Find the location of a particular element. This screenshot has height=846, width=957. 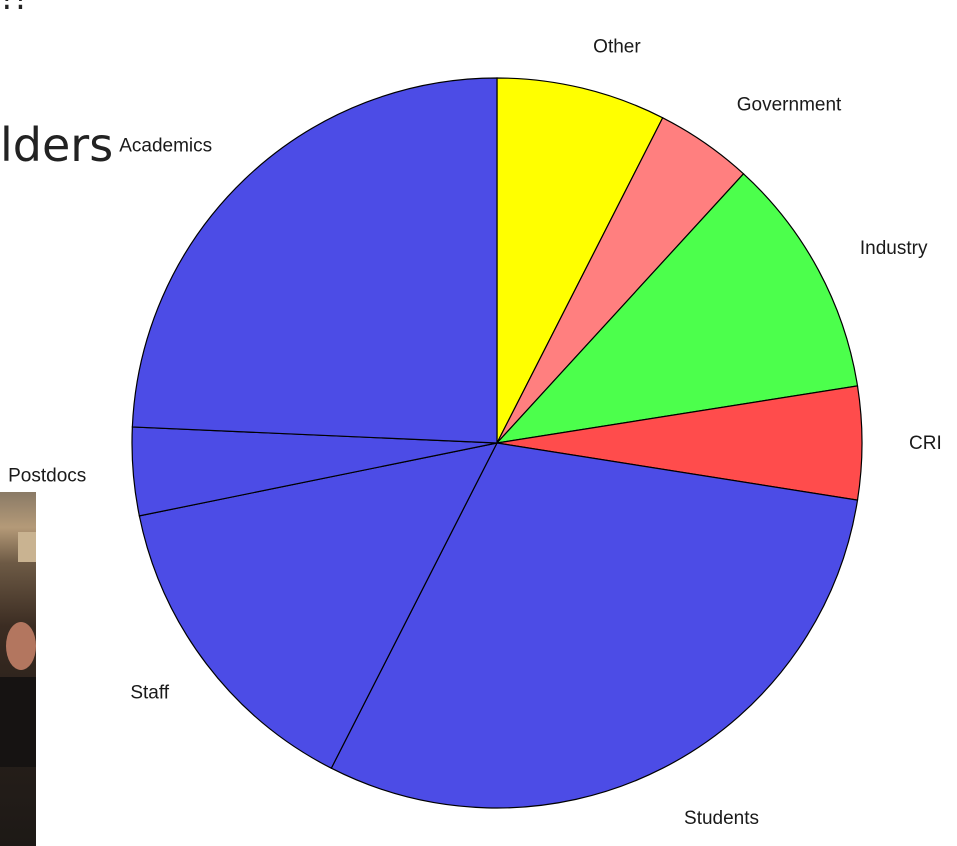

pie-label-government: Government is located at coordinates (789, 104).